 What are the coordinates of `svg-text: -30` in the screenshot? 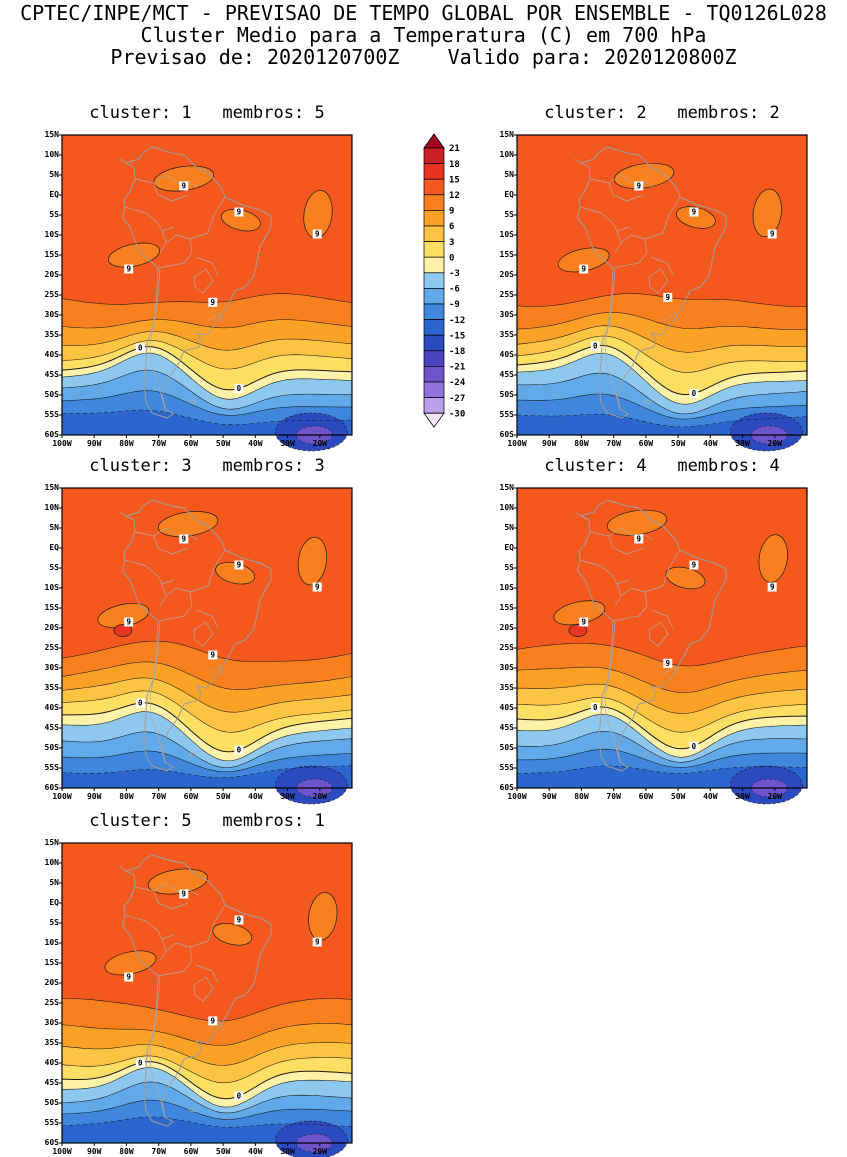 It's located at (457, 414).